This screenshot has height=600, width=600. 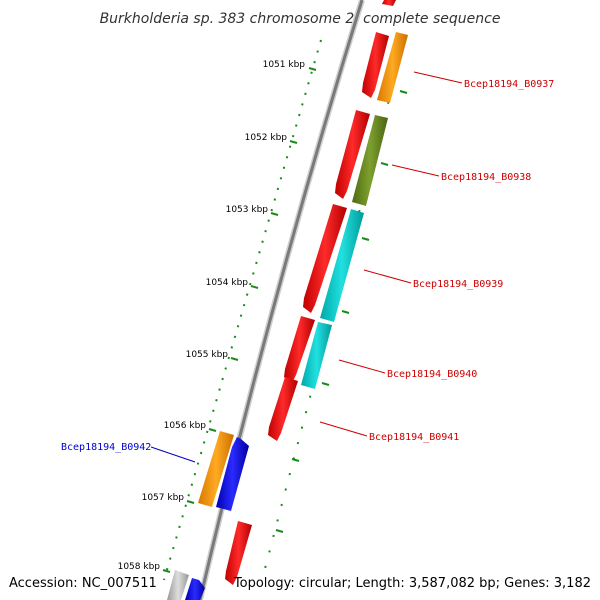 I want to click on scale-label: 1051 kbp, so click(x=284, y=65).